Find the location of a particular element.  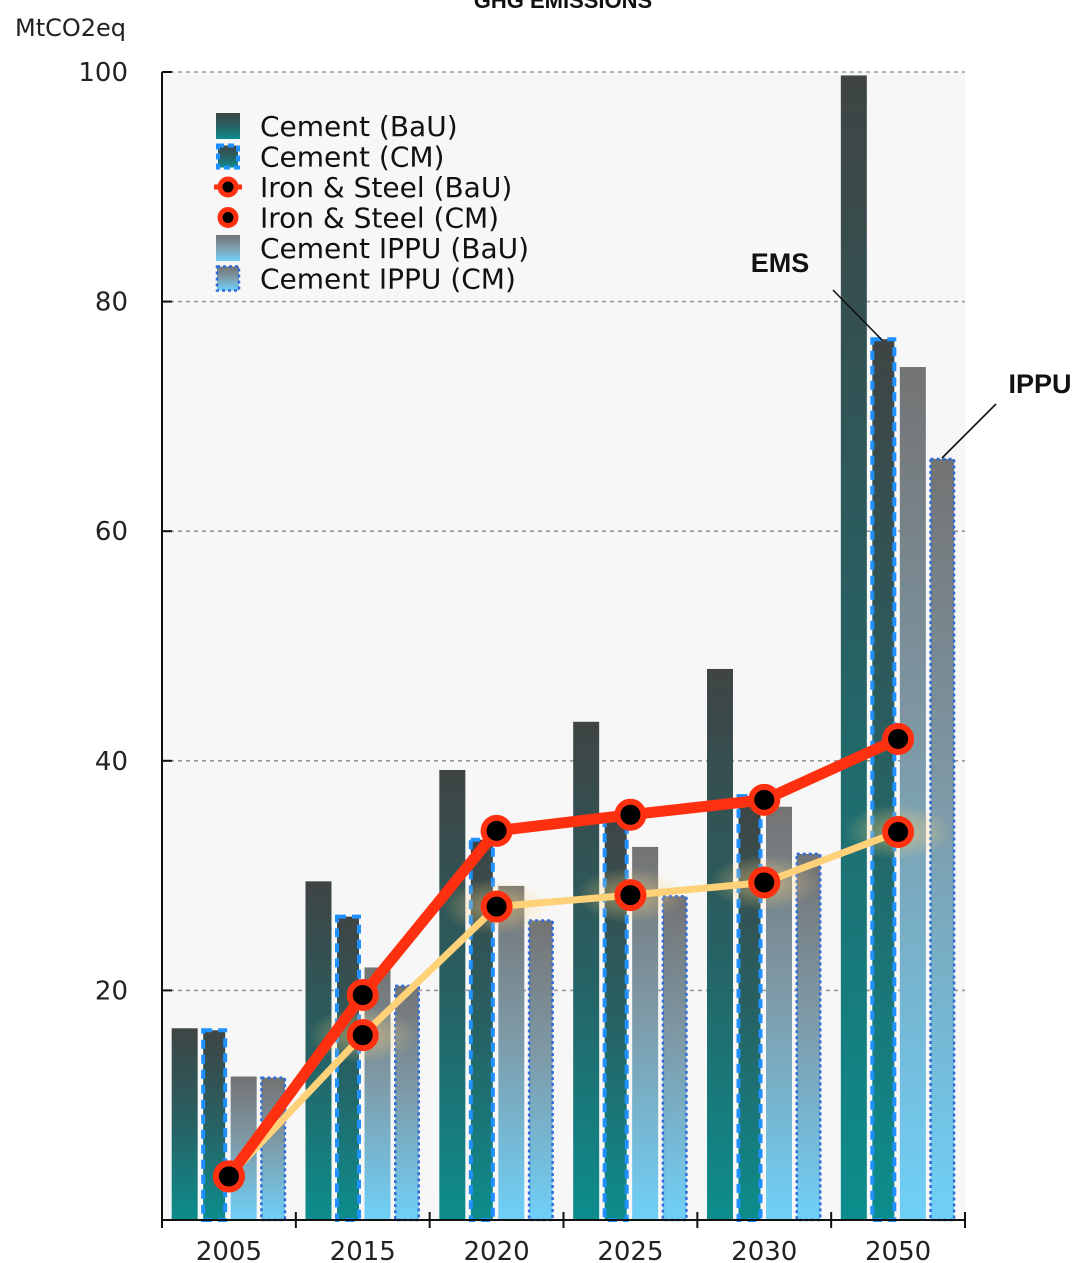

x-tick-label-2025: 2025 is located at coordinates (630, 1250).